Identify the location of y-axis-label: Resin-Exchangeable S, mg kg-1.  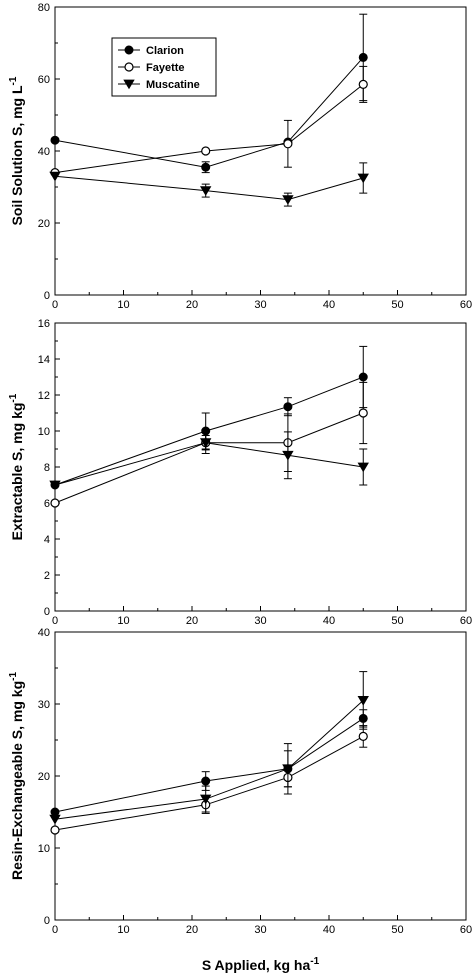
(16, 776).